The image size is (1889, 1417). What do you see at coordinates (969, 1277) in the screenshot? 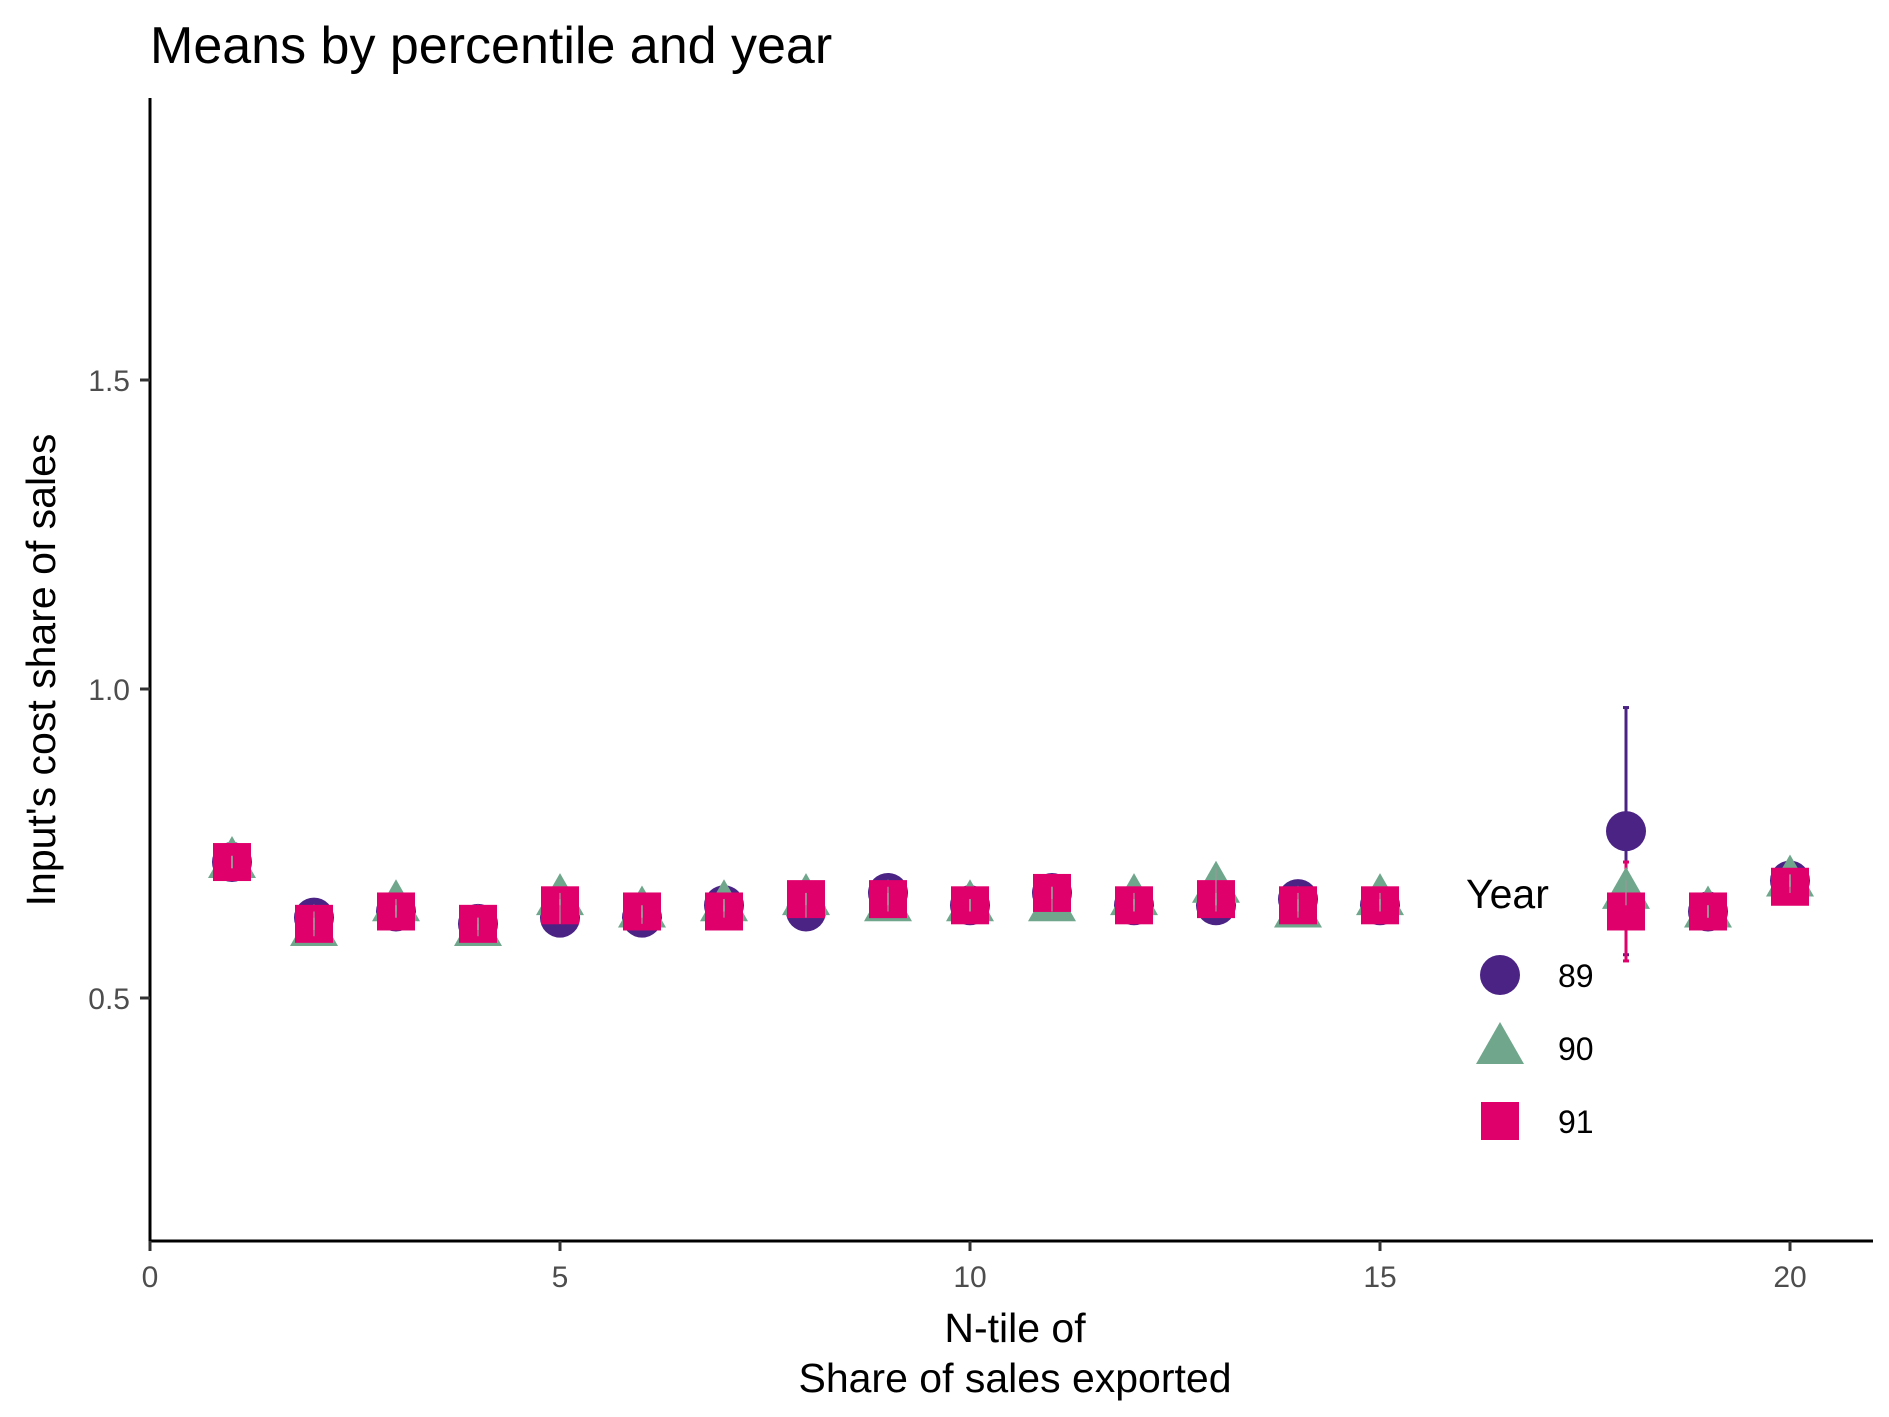
I see `x-tick-label: 10` at bounding box center [969, 1277].